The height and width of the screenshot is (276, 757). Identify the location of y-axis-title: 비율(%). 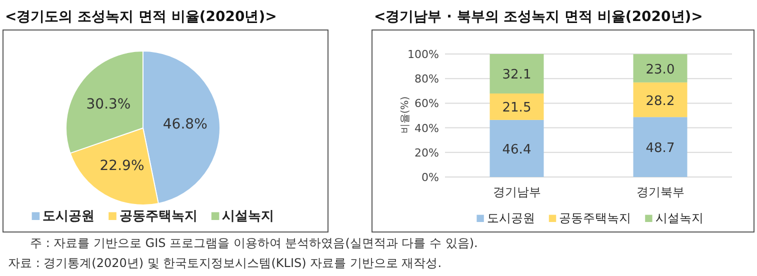
(405, 115).